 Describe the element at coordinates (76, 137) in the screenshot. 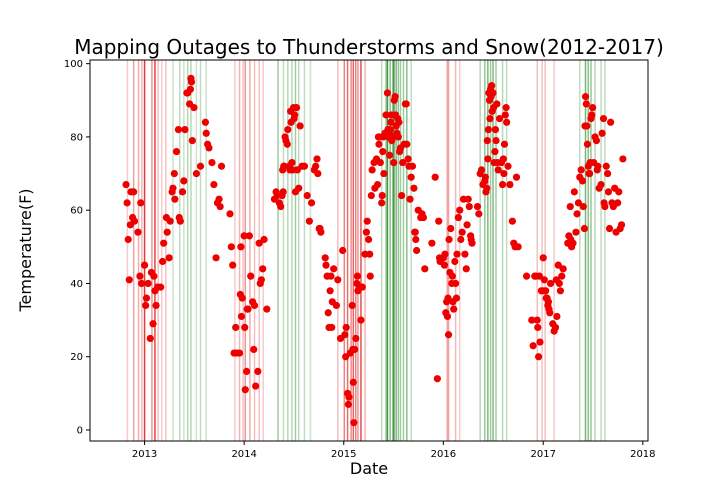

I see `y-tick-label: 80` at that location.